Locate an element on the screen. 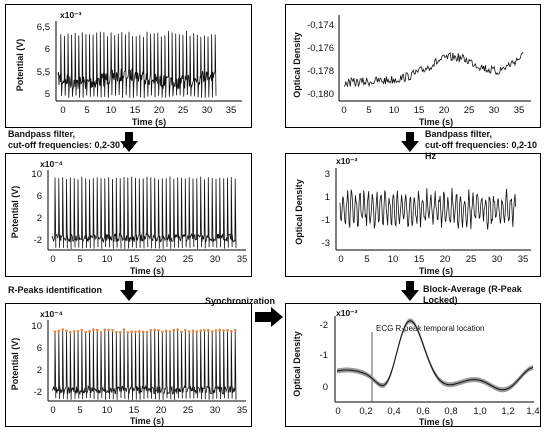  y-axis-ticks: 6,5 6 5,5 5 is located at coordinates (43, 61).